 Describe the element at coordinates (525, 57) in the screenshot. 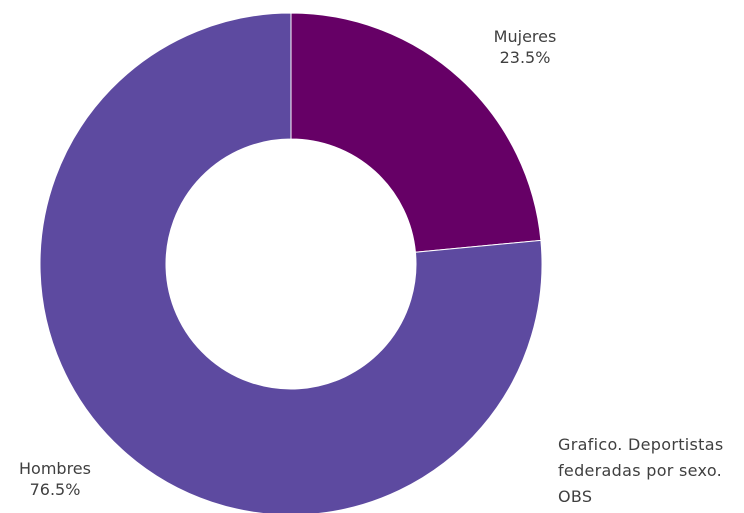

I see `slice-label-mujeres-value: 23.5%` at that location.